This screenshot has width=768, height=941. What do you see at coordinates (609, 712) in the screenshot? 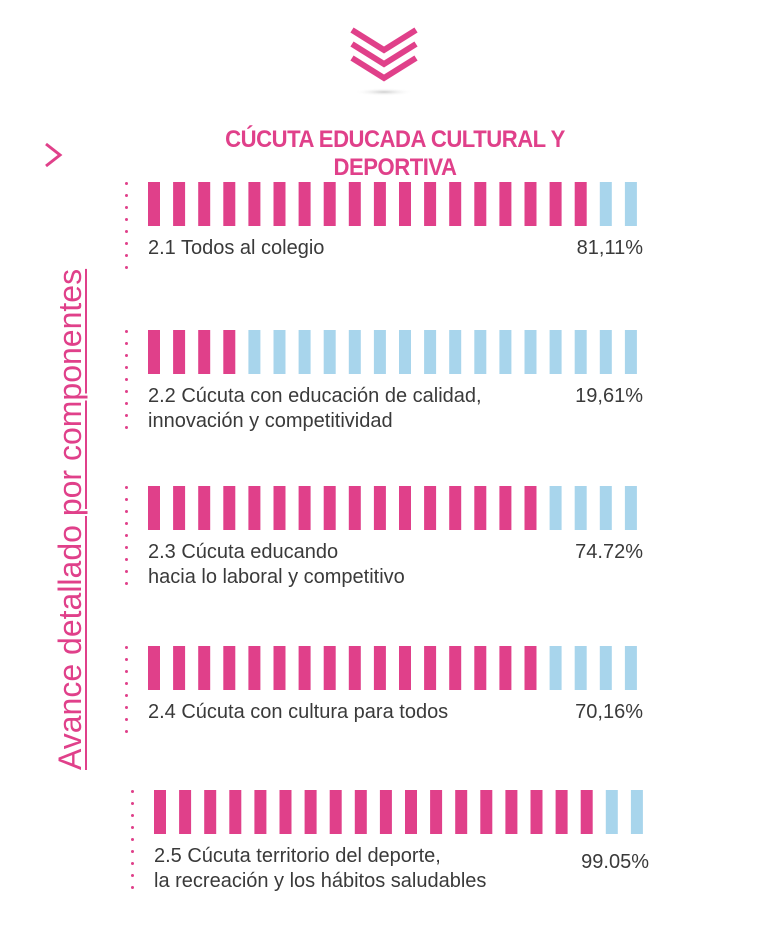
I see `percentage-label: 70,16%` at bounding box center [609, 712].